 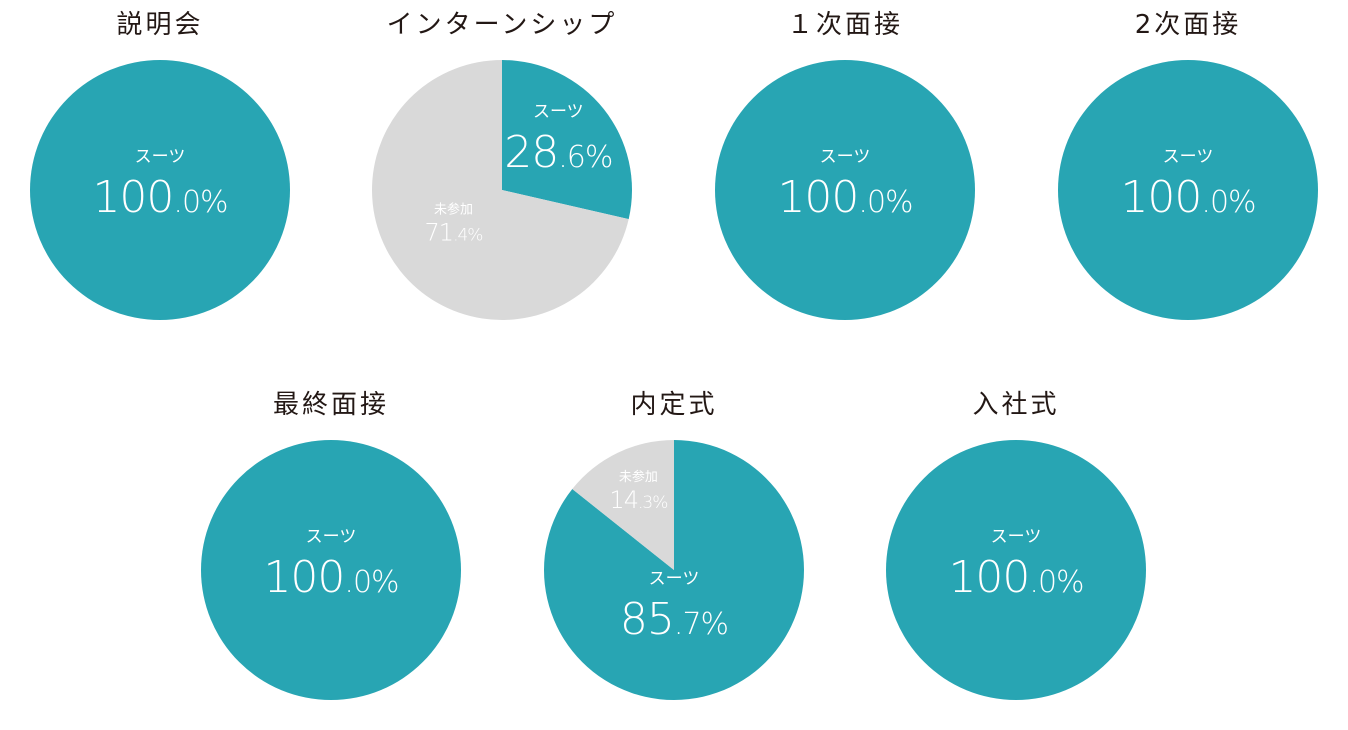 What do you see at coordinates (674, 619) in the screenshot?
I see `slice-value: 85.7%` at bounding box center [674, 619].